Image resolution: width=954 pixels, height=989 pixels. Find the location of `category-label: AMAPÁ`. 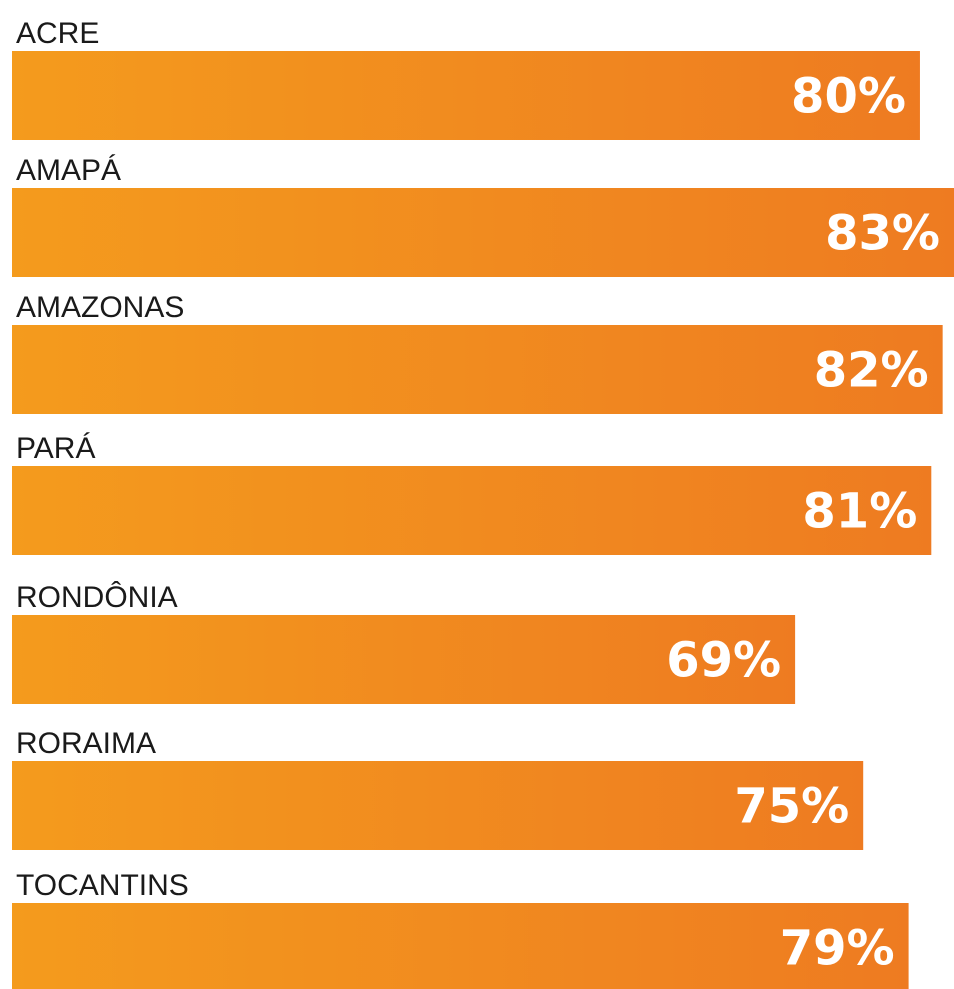

category-label: AMAPÁ is located at coordinates (68, 170).